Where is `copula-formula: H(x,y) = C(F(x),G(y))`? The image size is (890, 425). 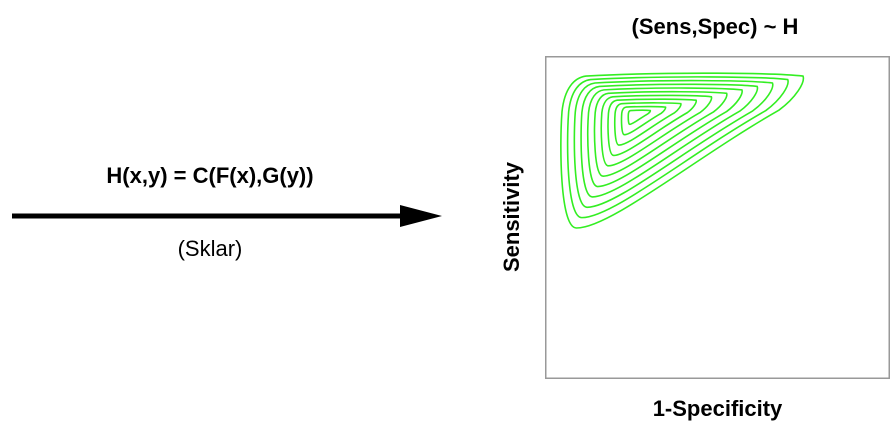
copula-formula: H(x,y) = C(F(x),G(y)) is located at coordinates (210, 175).